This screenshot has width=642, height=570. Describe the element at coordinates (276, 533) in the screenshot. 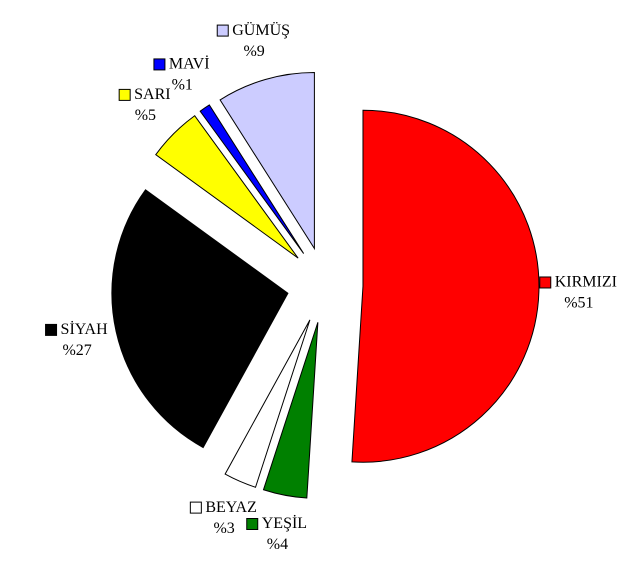

I see `data-label: YEŞİL %4` at that location.